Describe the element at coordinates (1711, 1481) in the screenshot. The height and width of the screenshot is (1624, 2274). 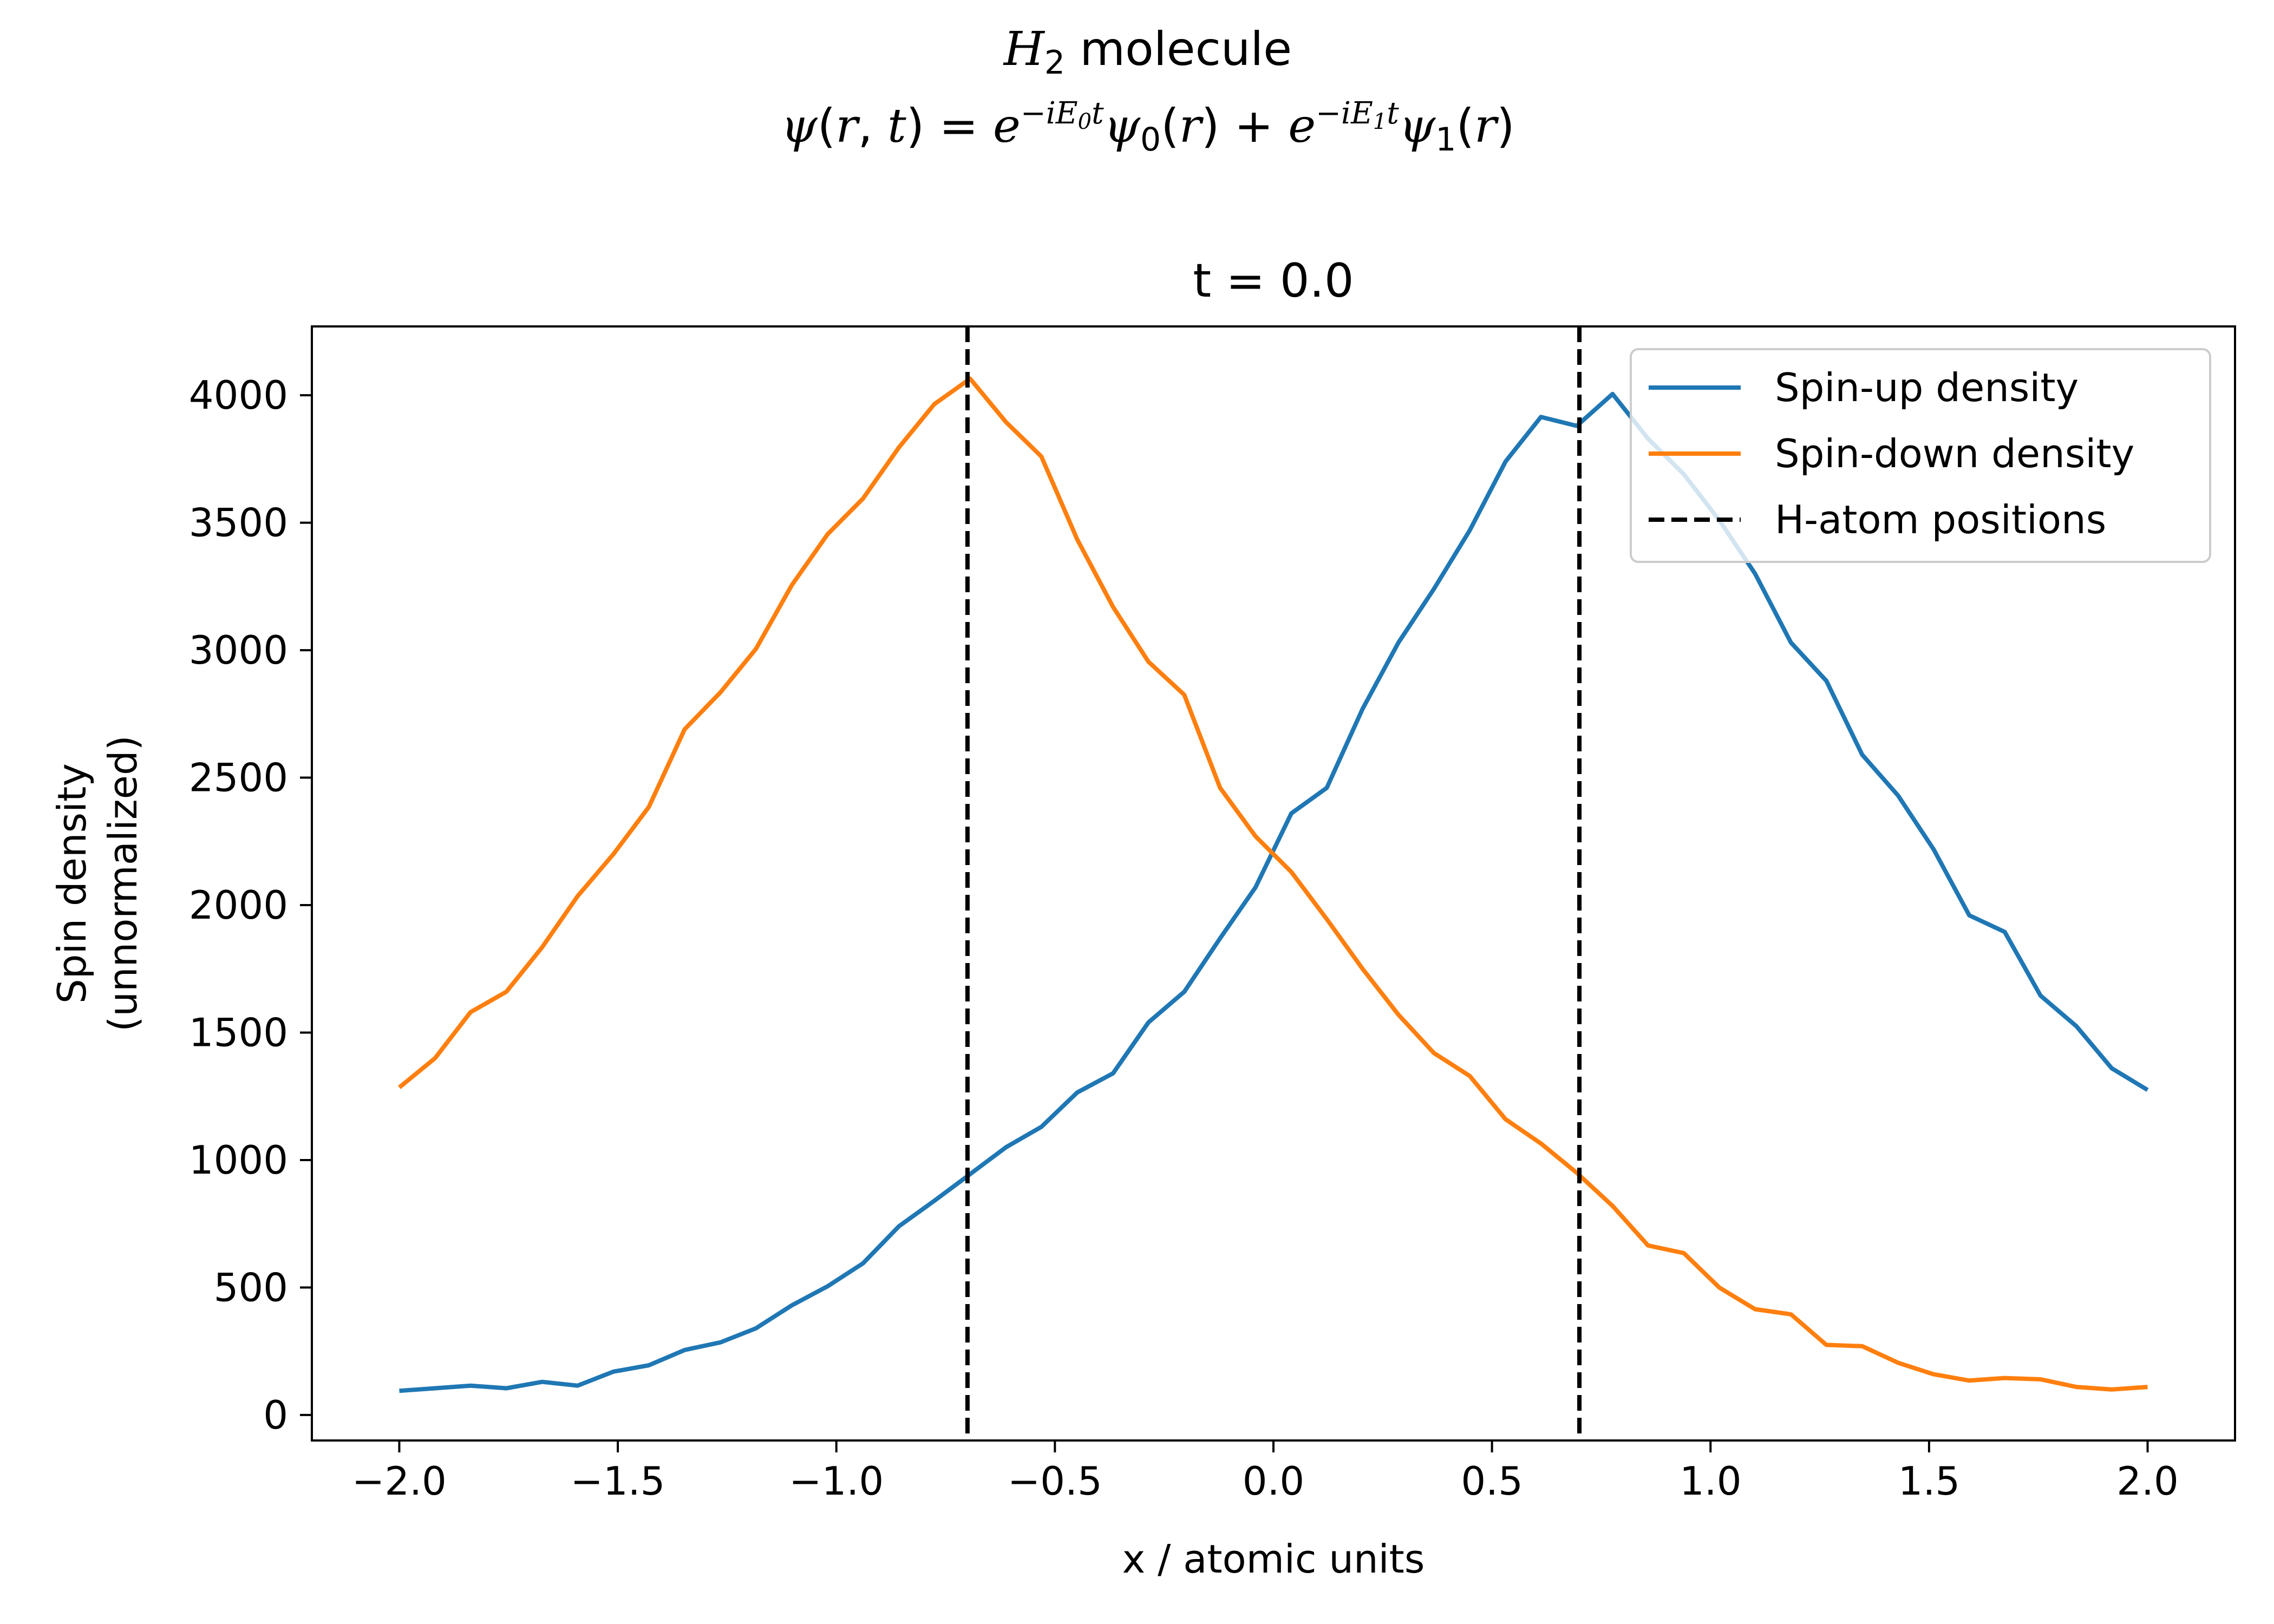
I see `x-tick-label: 1.0` at that location.